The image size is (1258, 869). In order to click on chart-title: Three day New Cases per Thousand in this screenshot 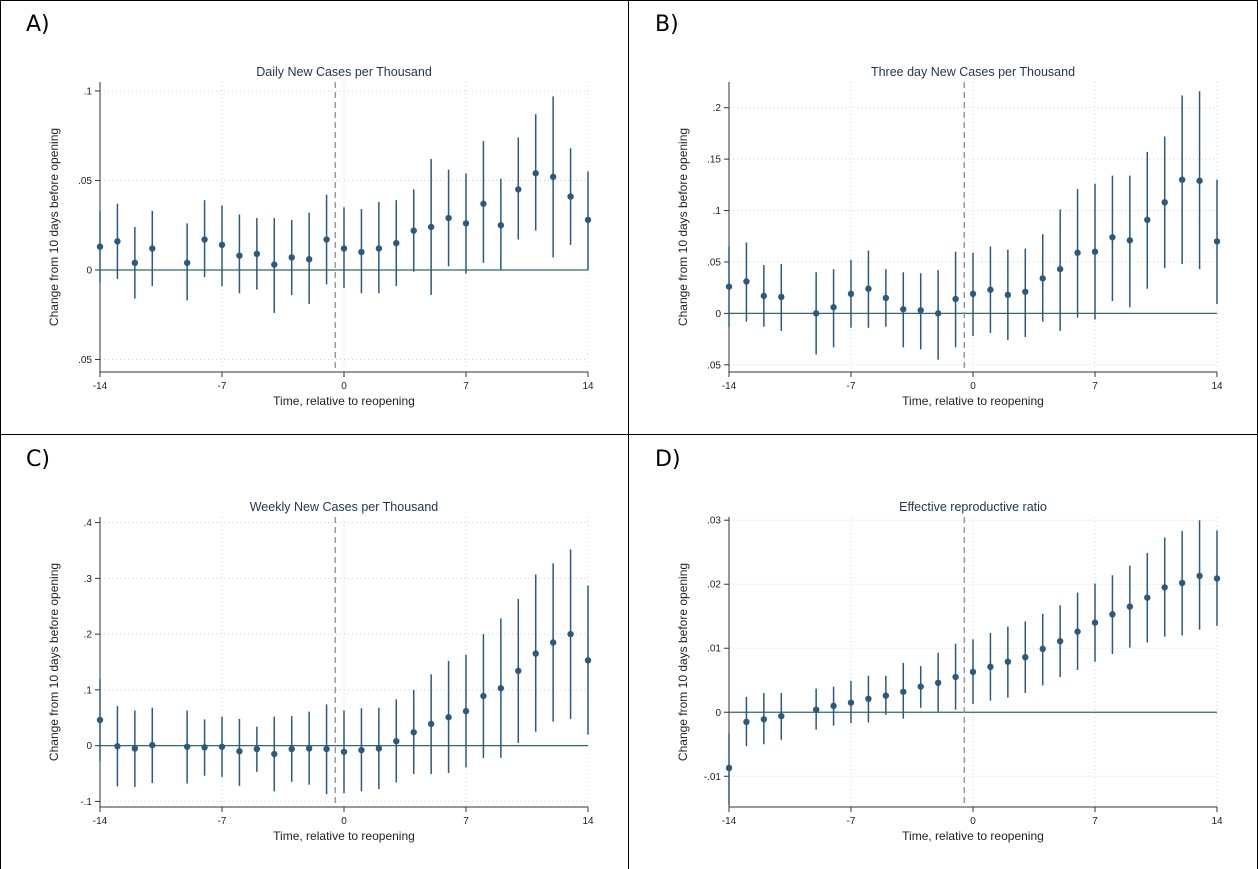, I will do `click(973, 72)`.